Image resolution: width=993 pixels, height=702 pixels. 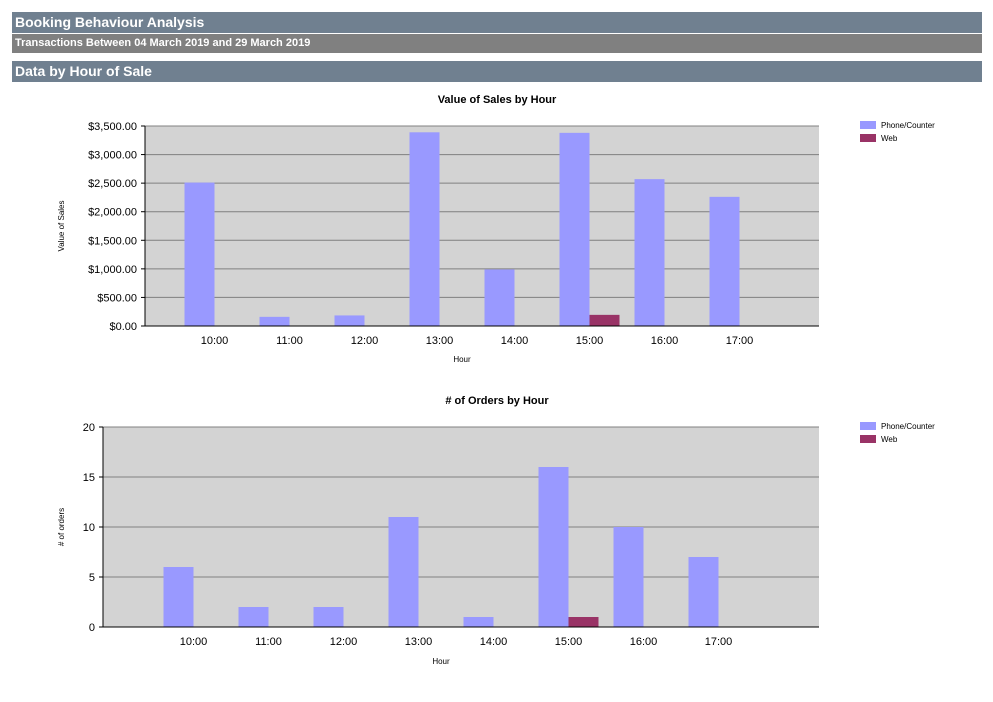 What do you see at coordinates (112, 213) in the screenshot?
I see `sales-y-tick-label: $2,000.00` at bounding box center [112, 213].